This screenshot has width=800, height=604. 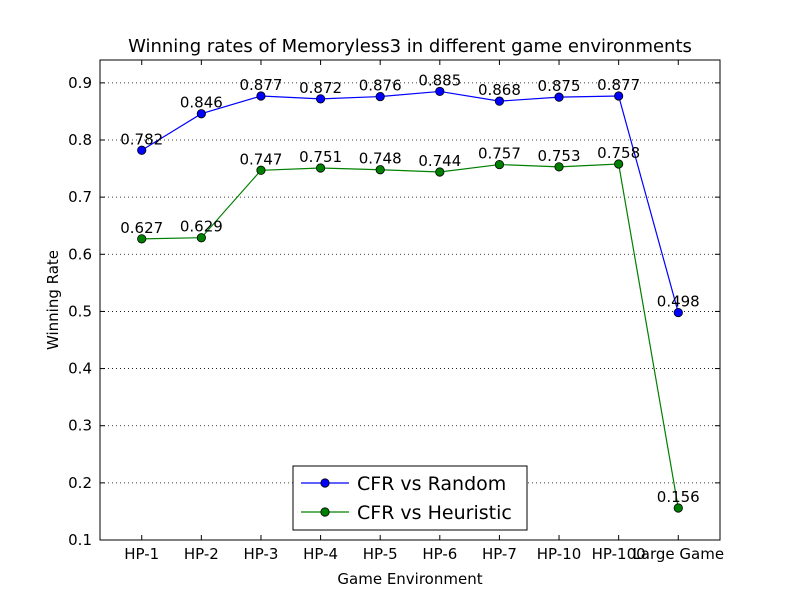 I want to click on data-label: 0.757, so click(x=499, y=154).